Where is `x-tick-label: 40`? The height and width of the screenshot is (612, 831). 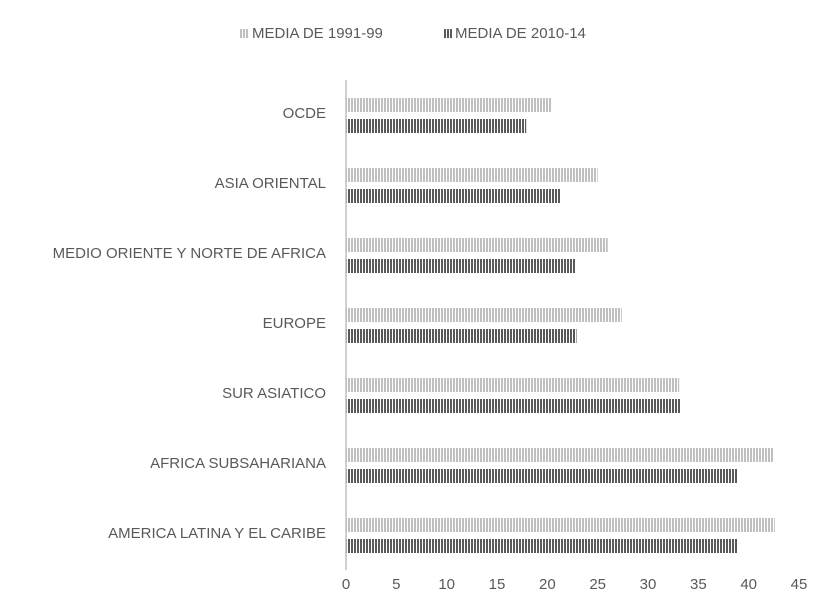
x-tick-label: 40 is located at coordinates (748, 584).